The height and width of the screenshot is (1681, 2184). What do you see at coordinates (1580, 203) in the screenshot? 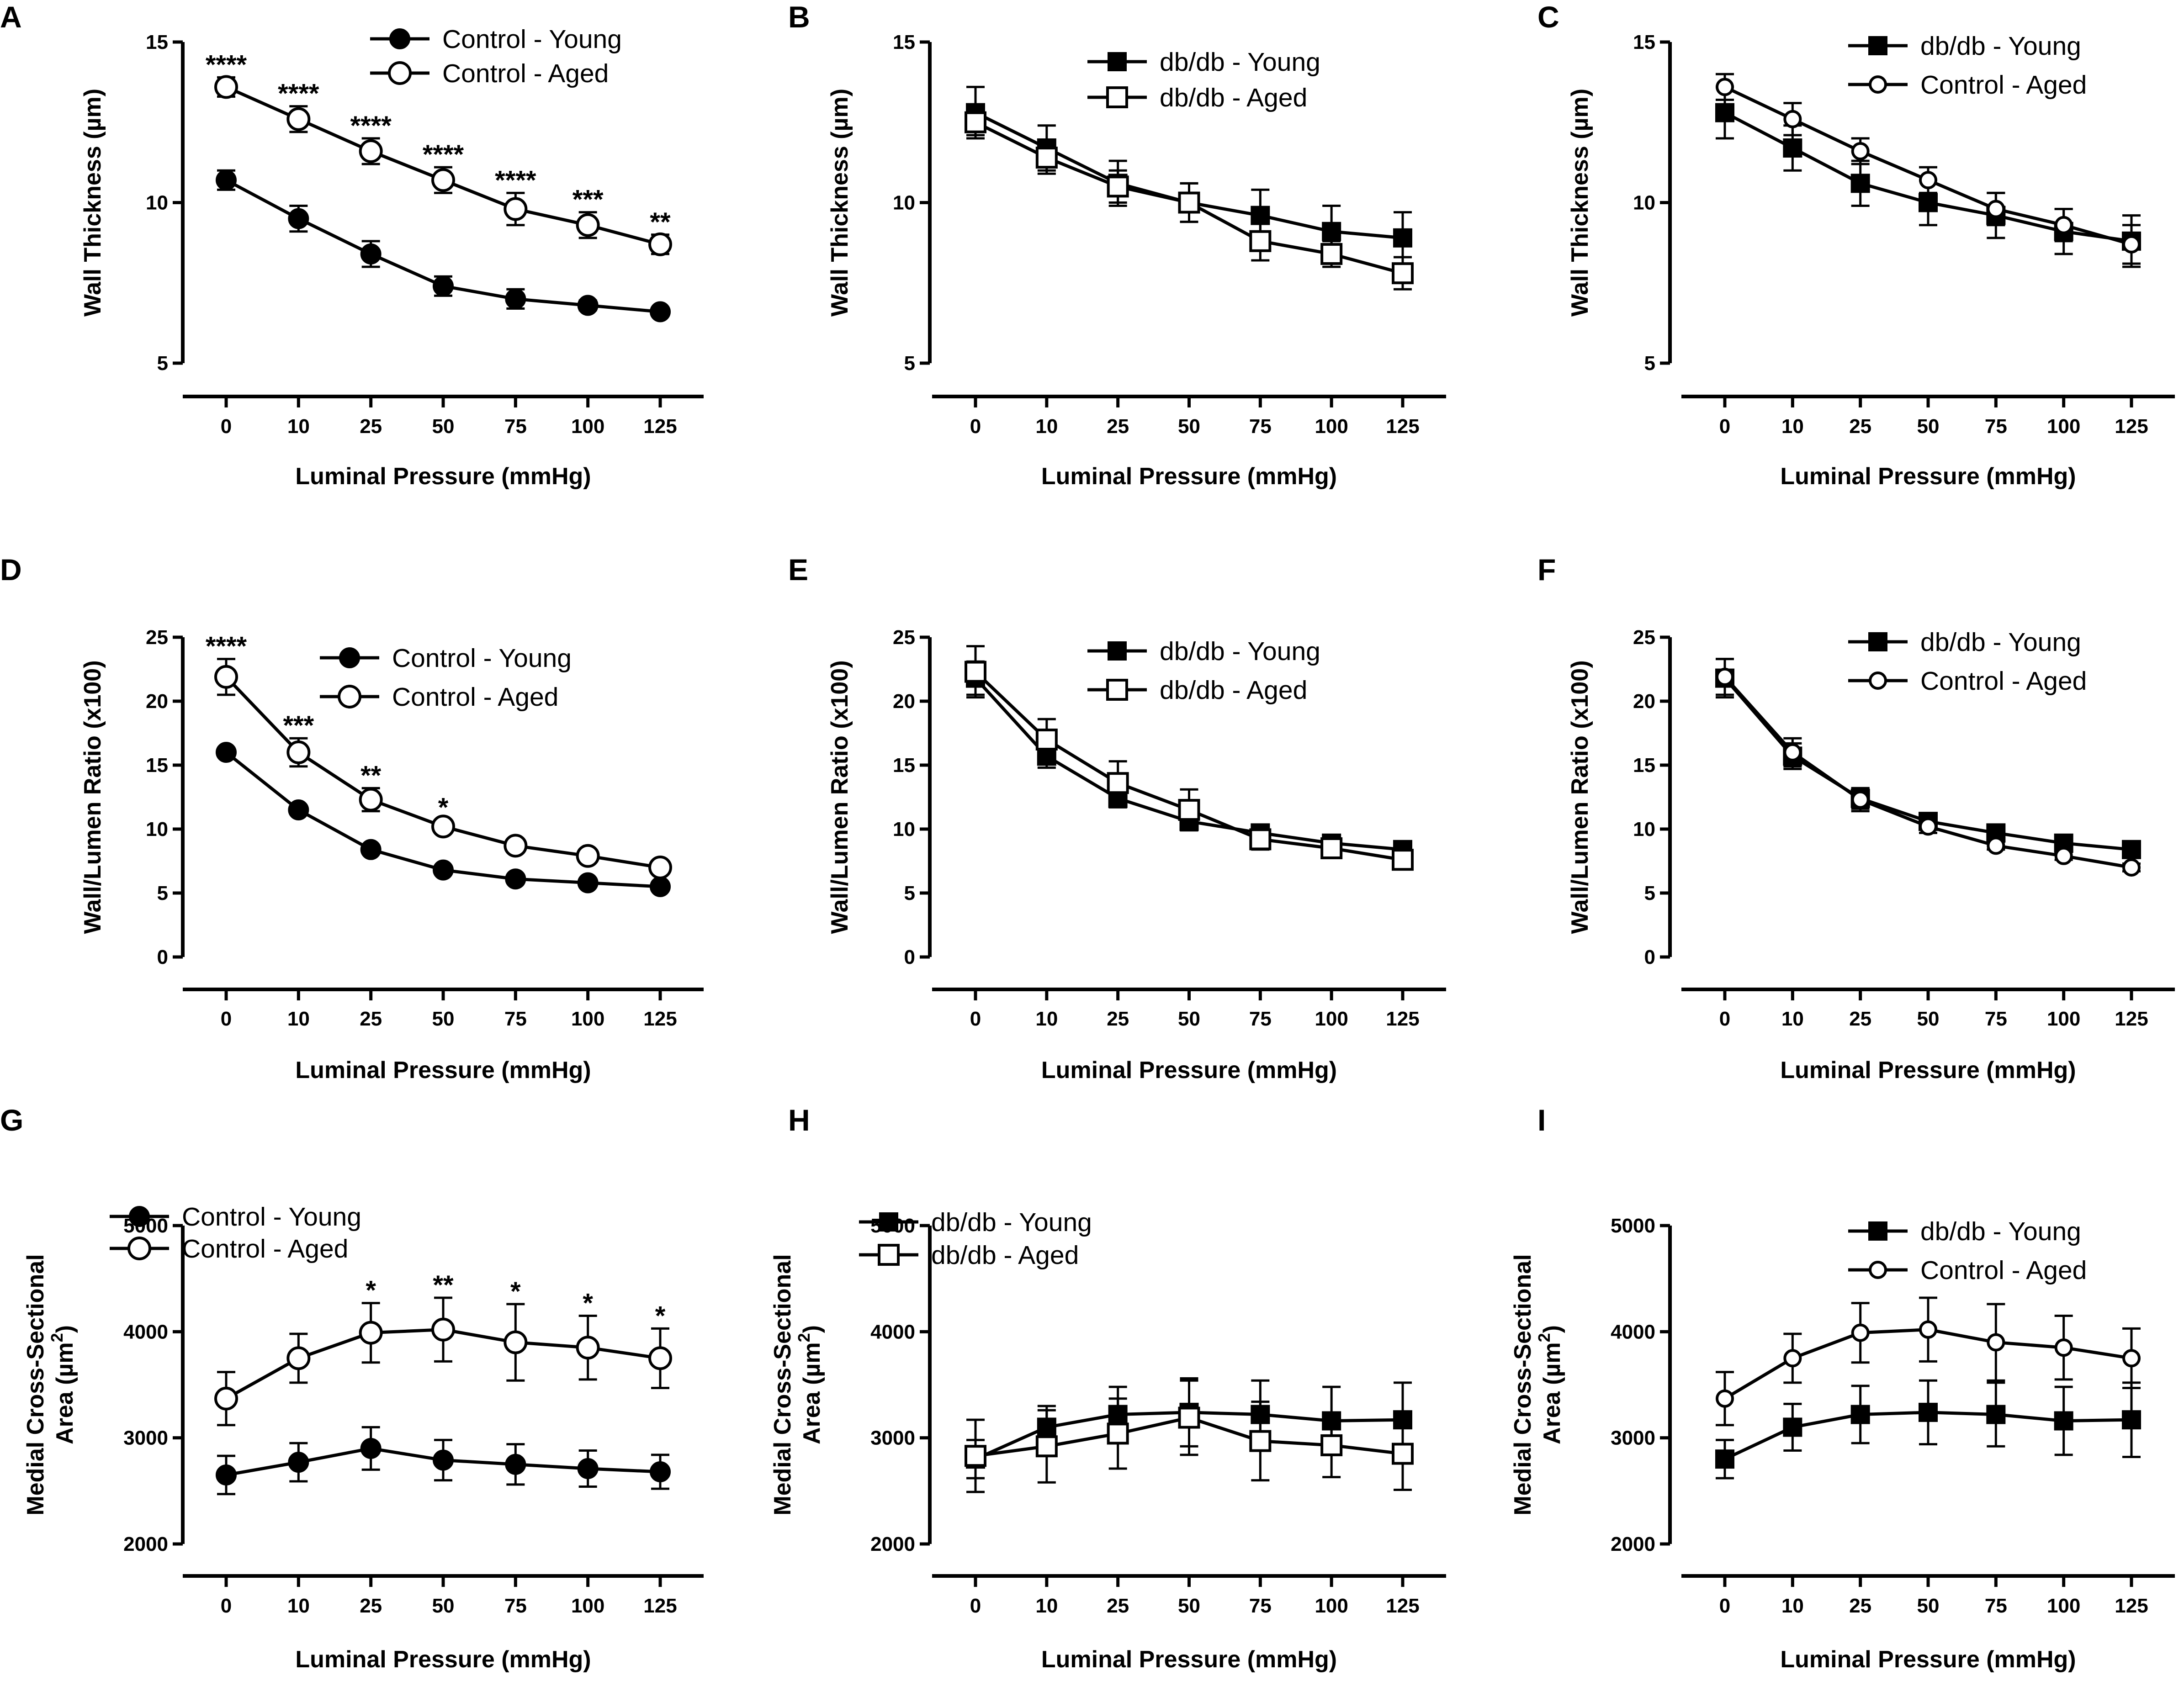
I see `y-axis-label: Wall Thickness (µm)` at bounding box center [1580, 203].